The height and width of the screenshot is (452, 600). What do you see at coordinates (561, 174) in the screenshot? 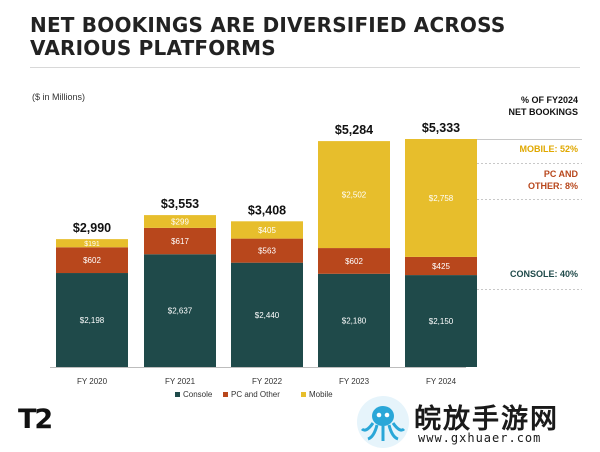
I see `side-item-label: PC AND` at bounding box center [561, 174].